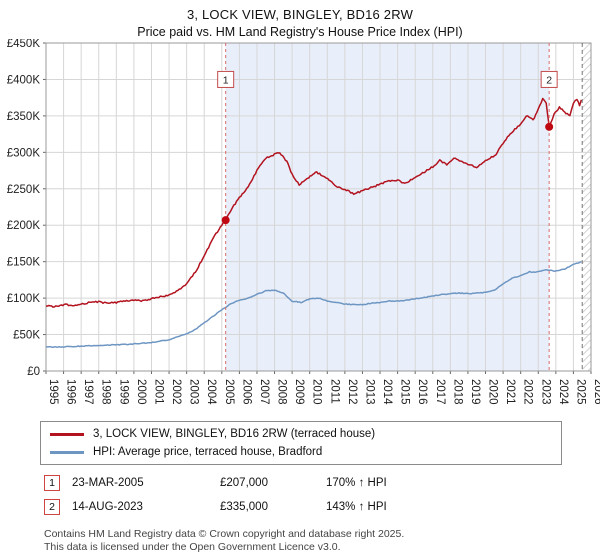 Image resolution: width=600 pixels, height=560 pixels. What do you see at coordinates (493, 392) in the screenshot?
I see `svg-text: 2020` at bounding box center [493, 392].